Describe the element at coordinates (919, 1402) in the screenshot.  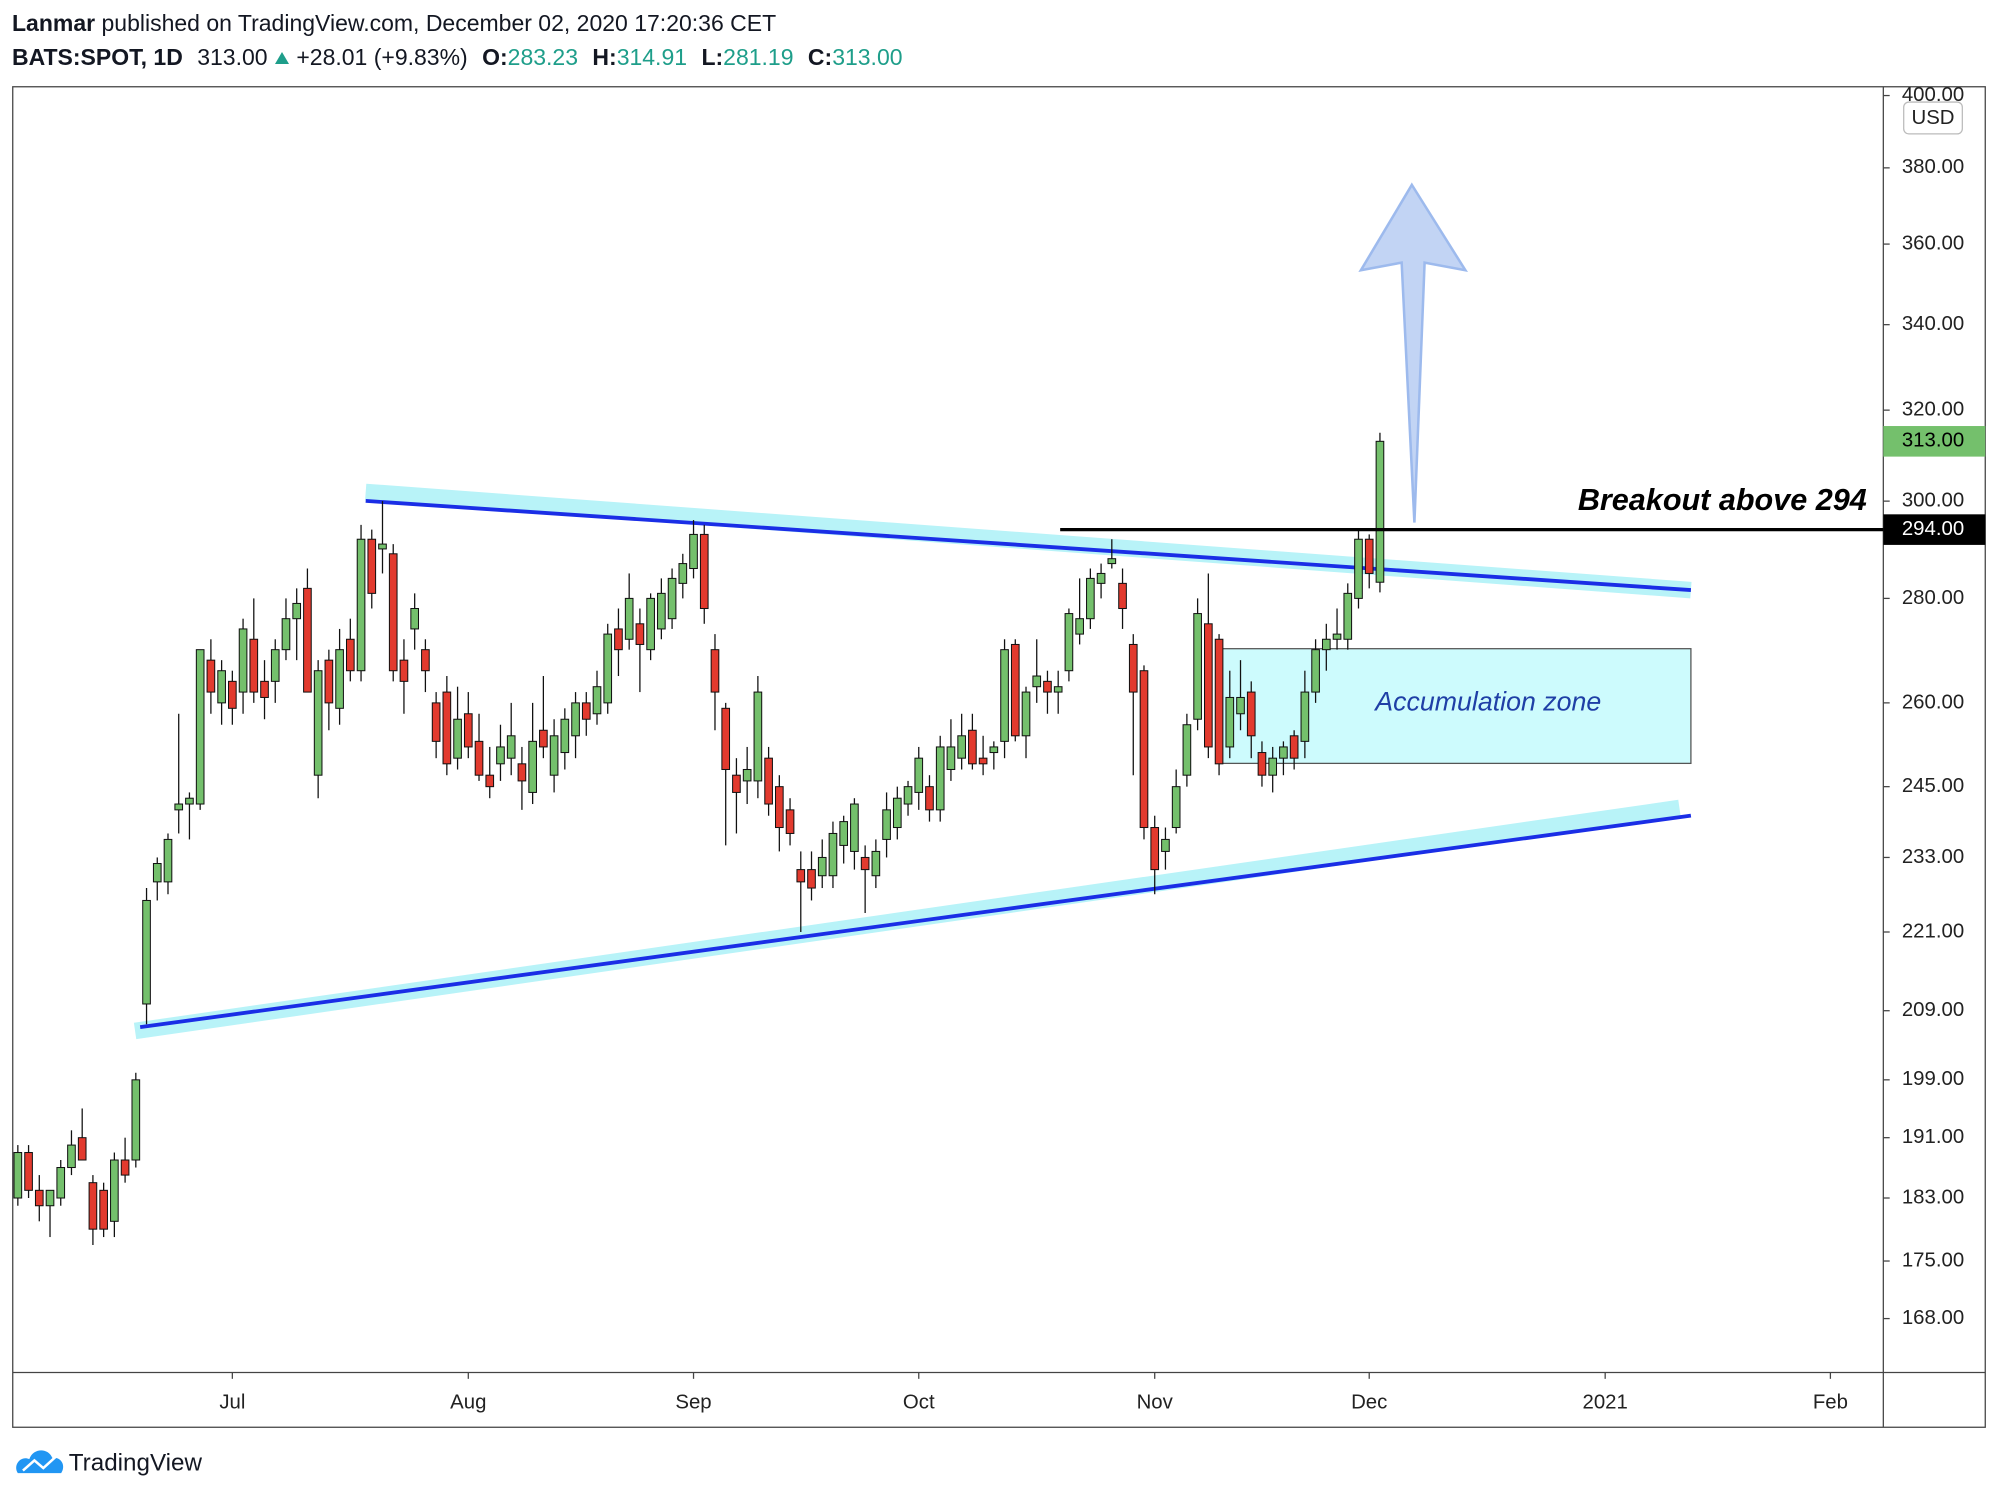
I see `x-tick-label: Oct` at that location.